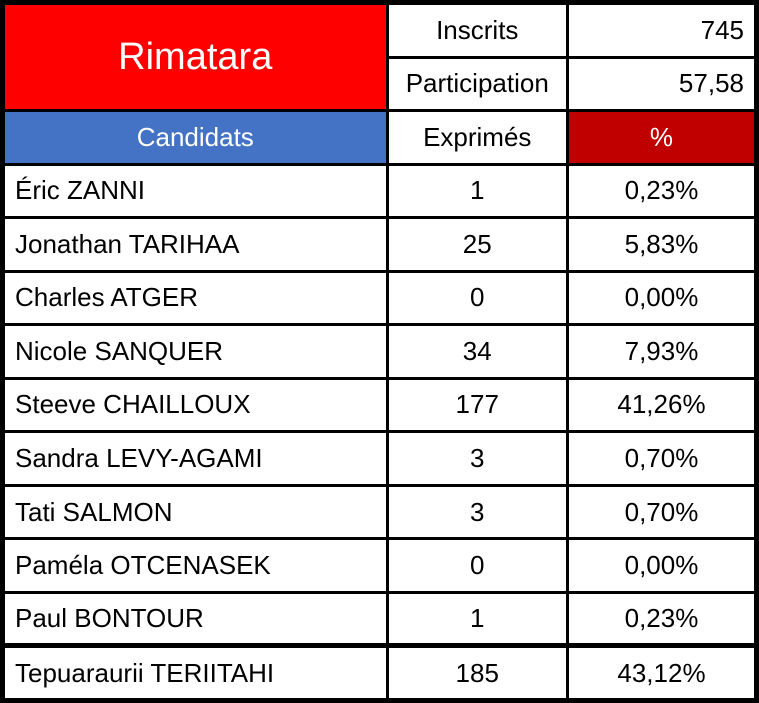 The width and height of the screenshot is (759, 703). Describe the element at coordinates (195, 458) in the screenshot. I see `candidate-name: Sandra LEVY-AGAMI` at that location.